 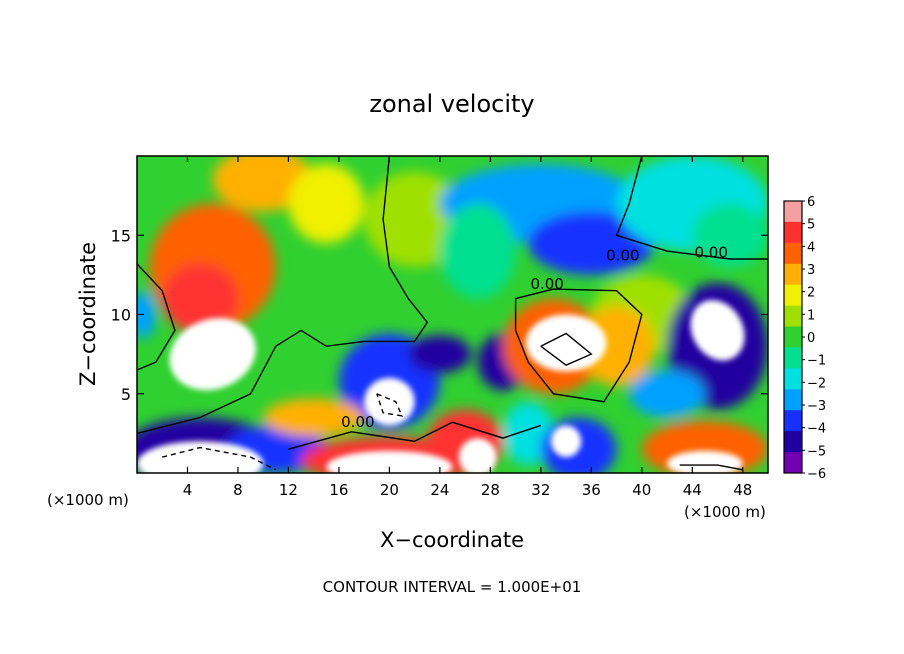 What do you see at coordinates (591, 490) in the screenshot?
I see `x-tick-label: 36` at bounding box center [591, 490].